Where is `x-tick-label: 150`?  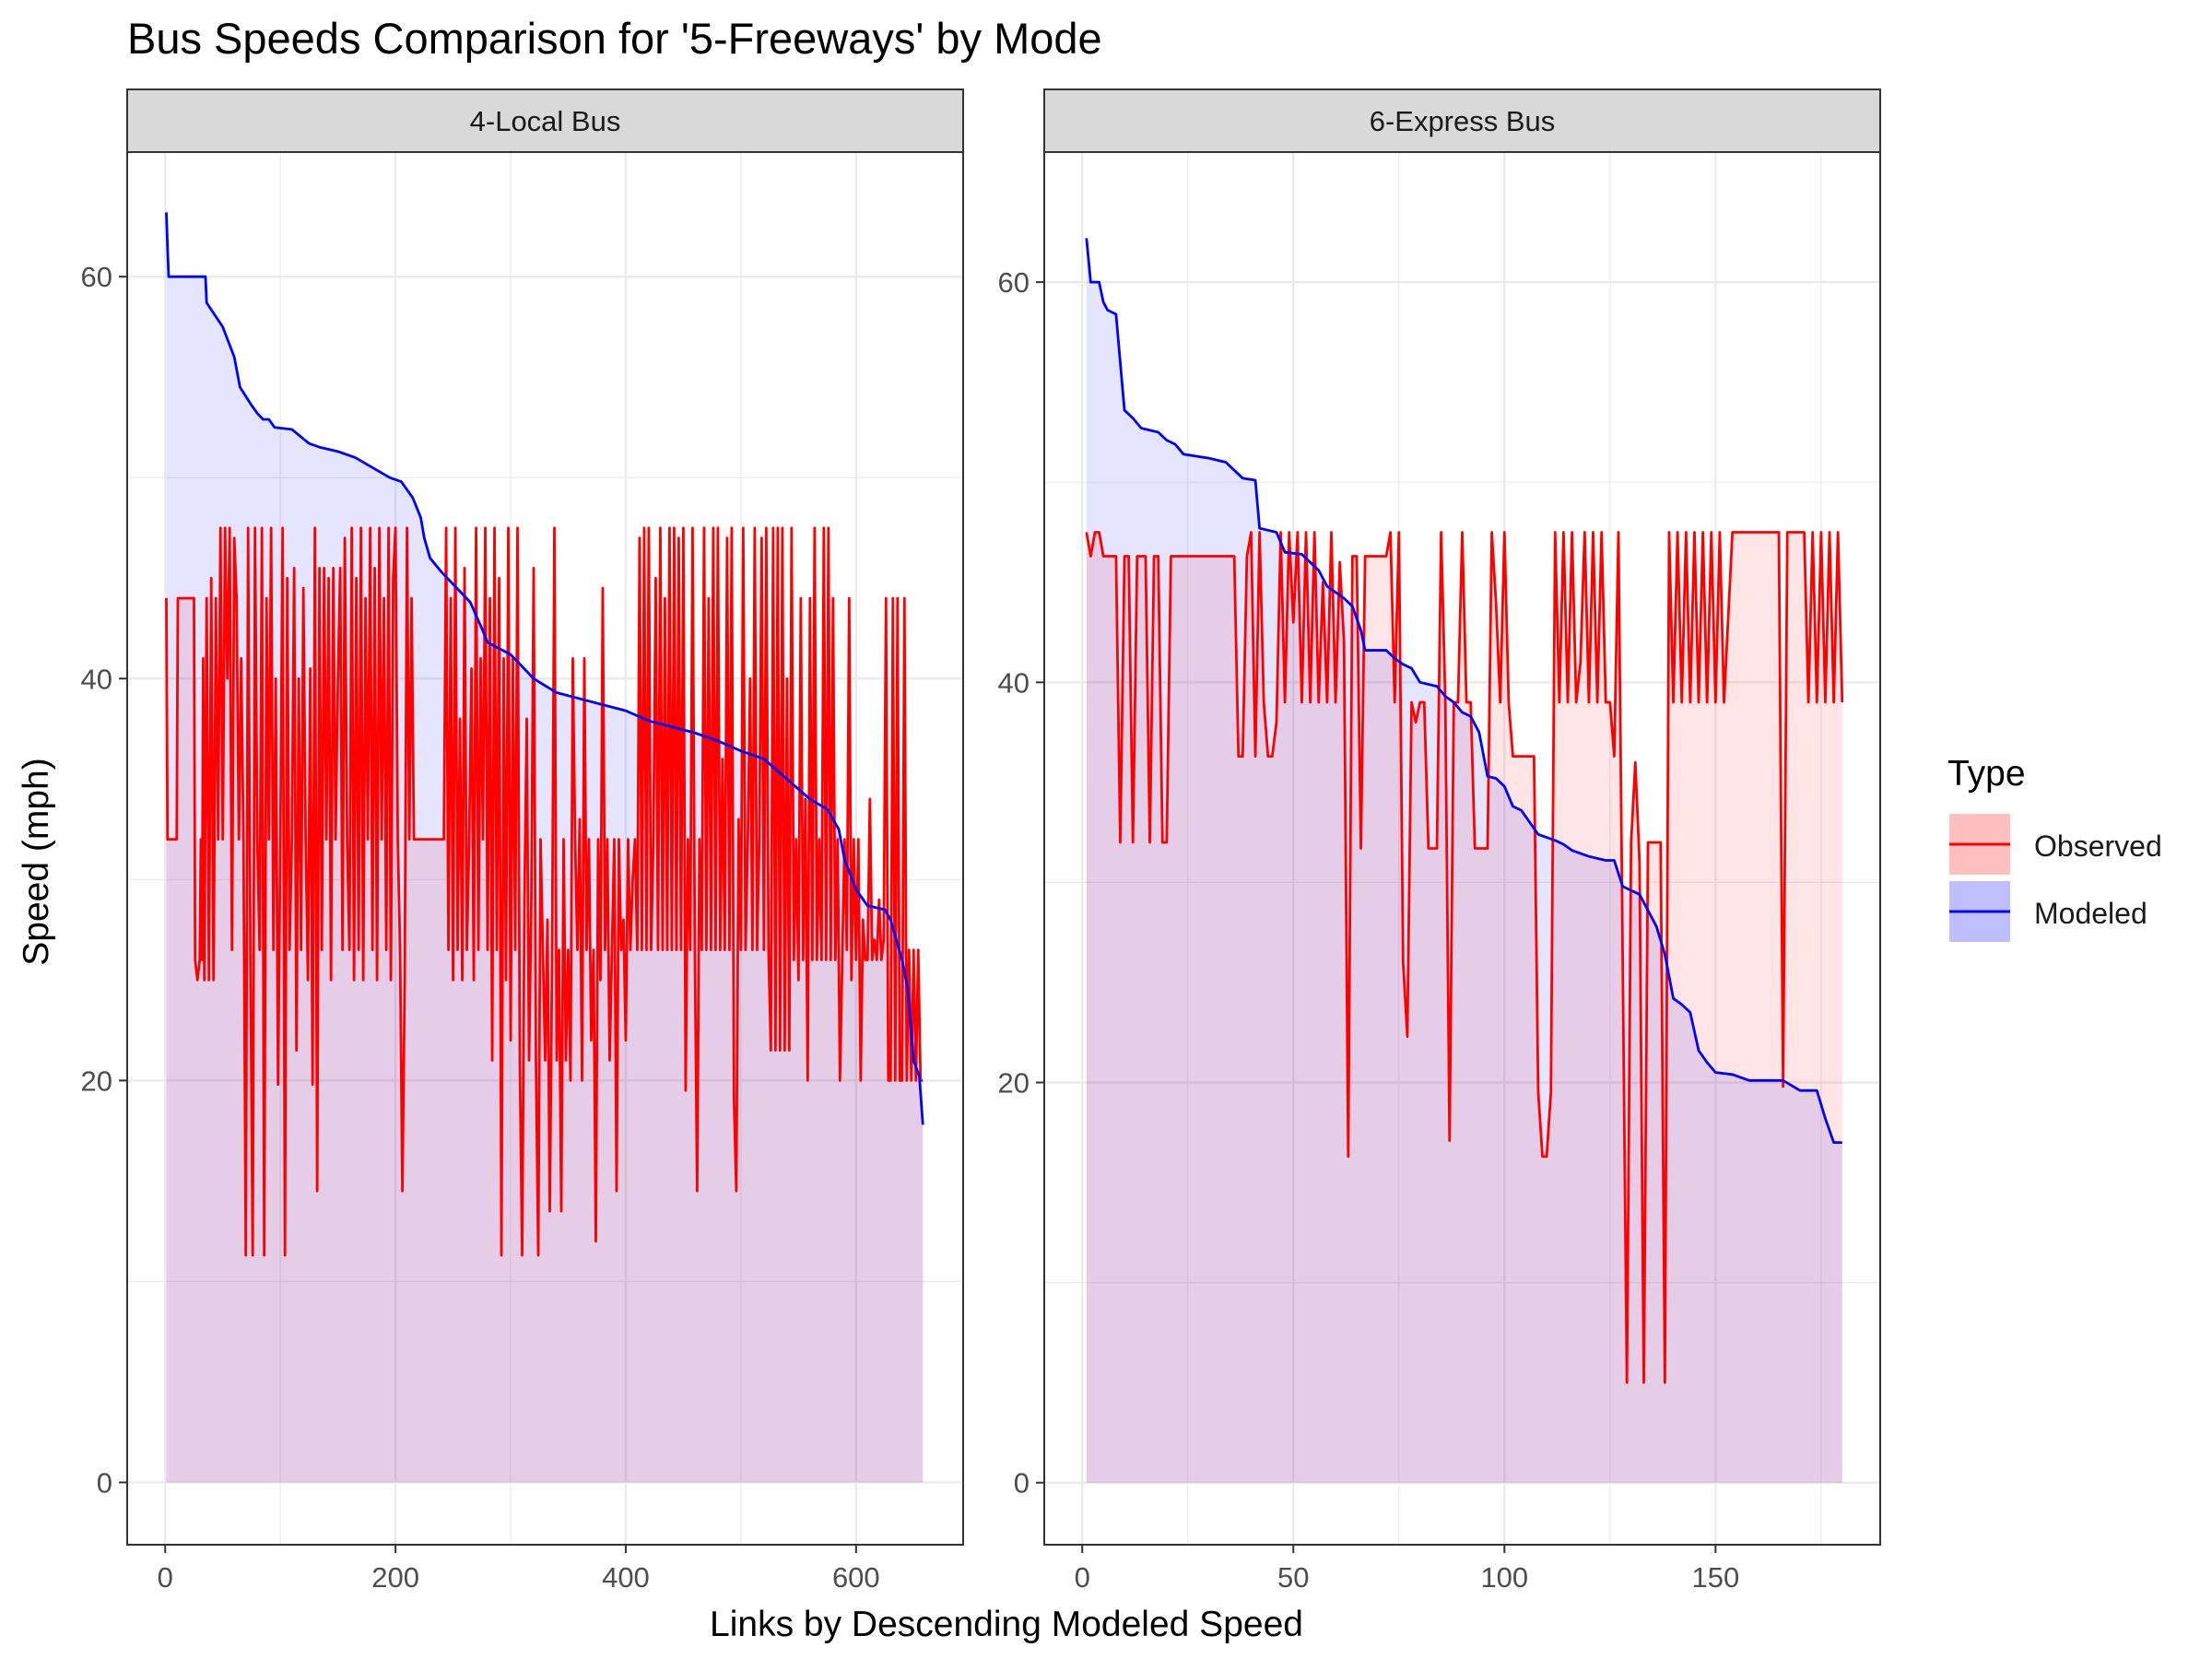
x-tick-label: 150 is located at coordinates (1715, 1577).